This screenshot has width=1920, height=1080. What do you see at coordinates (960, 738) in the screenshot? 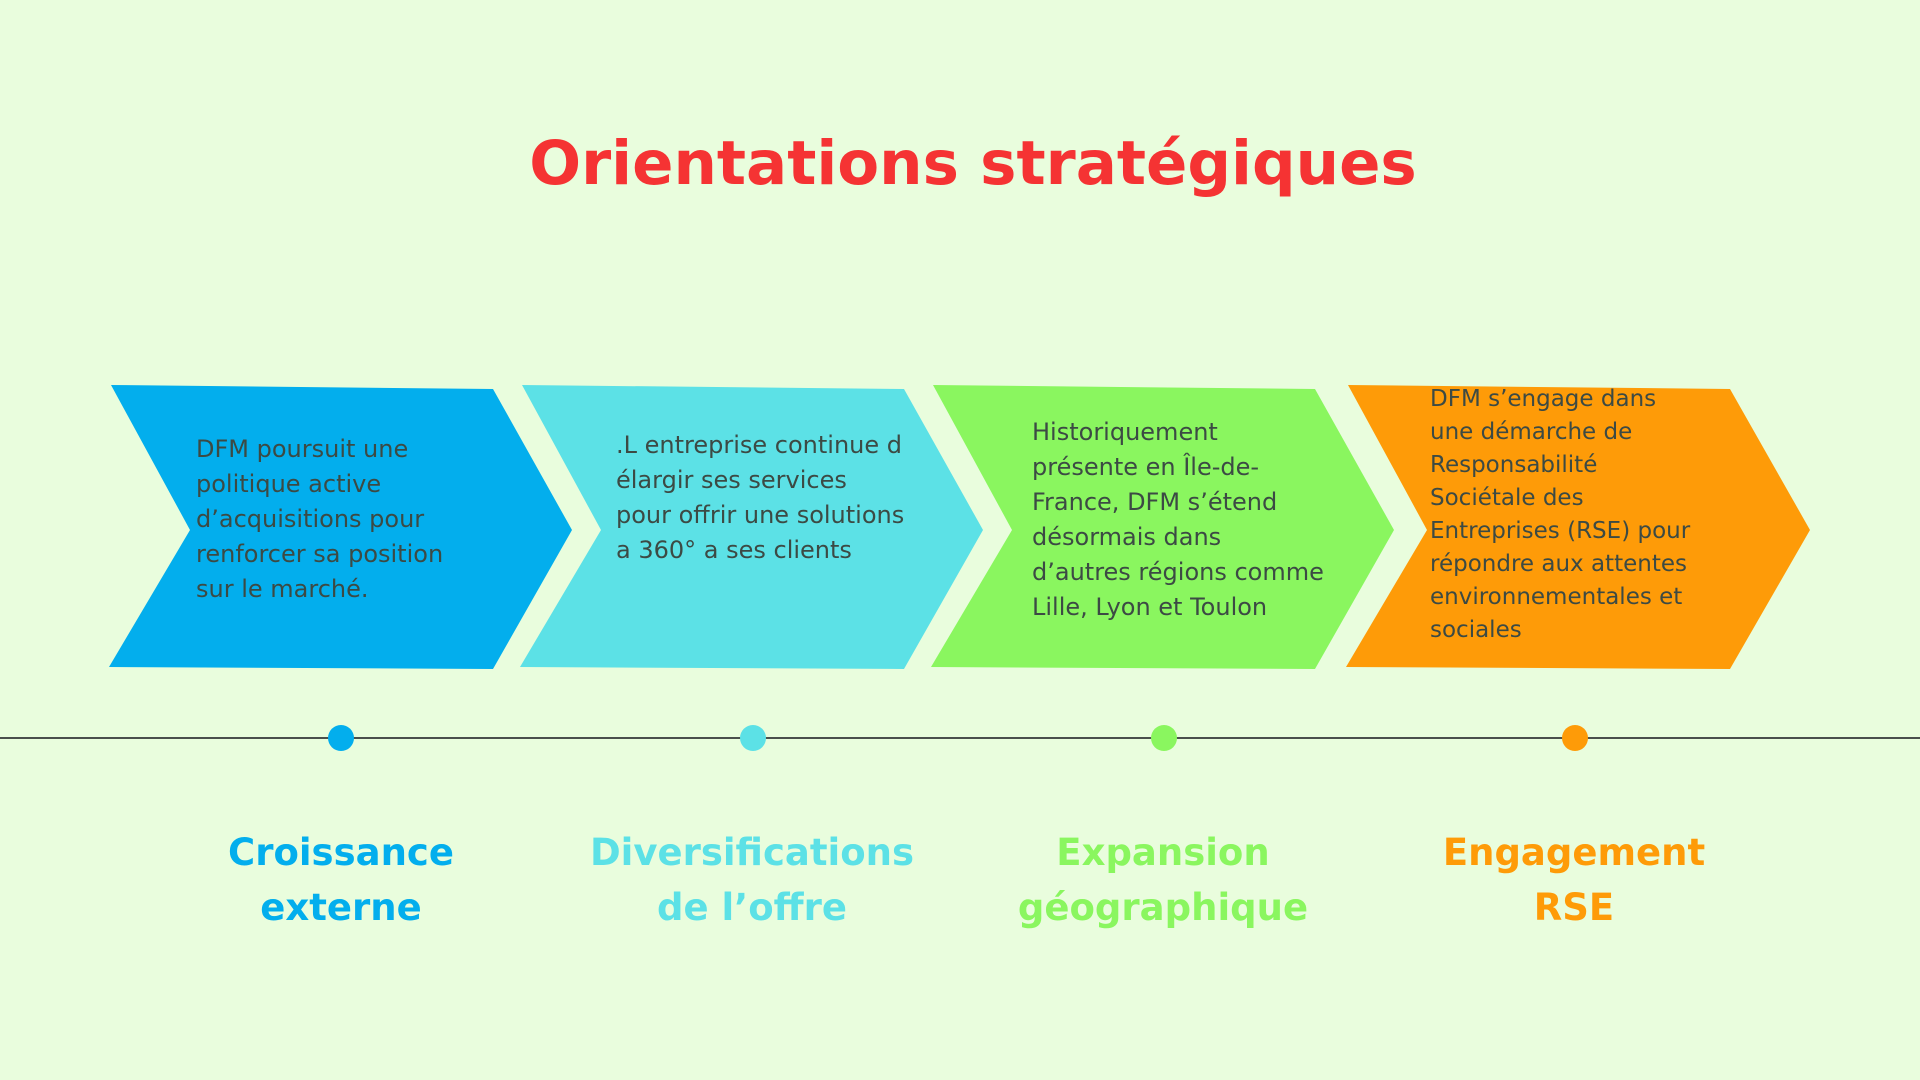
I see `timeline-line` at bounding box center [960, 738].